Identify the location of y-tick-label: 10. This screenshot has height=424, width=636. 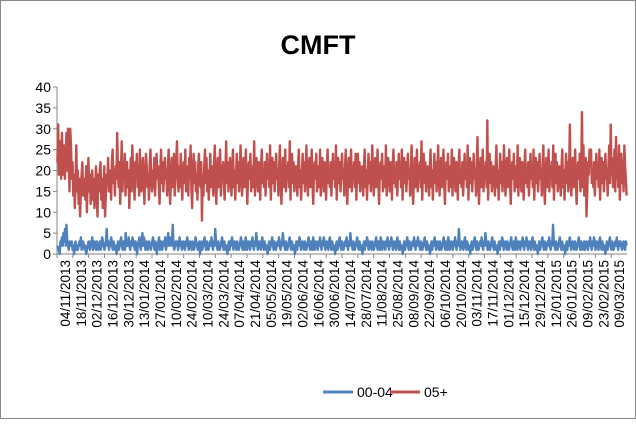
(43, 212).